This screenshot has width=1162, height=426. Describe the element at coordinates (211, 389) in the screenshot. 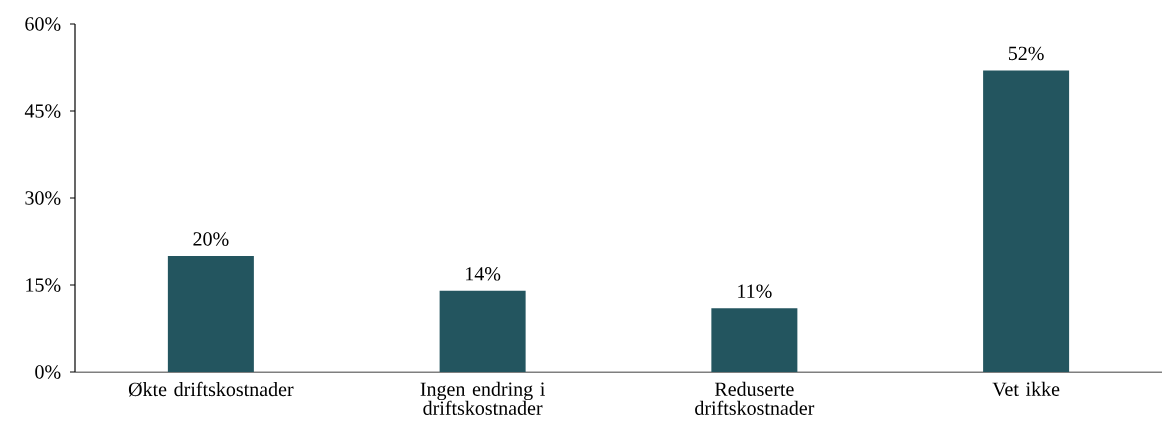

I see `x-tick-label: Økte driftskostnader` at that location.